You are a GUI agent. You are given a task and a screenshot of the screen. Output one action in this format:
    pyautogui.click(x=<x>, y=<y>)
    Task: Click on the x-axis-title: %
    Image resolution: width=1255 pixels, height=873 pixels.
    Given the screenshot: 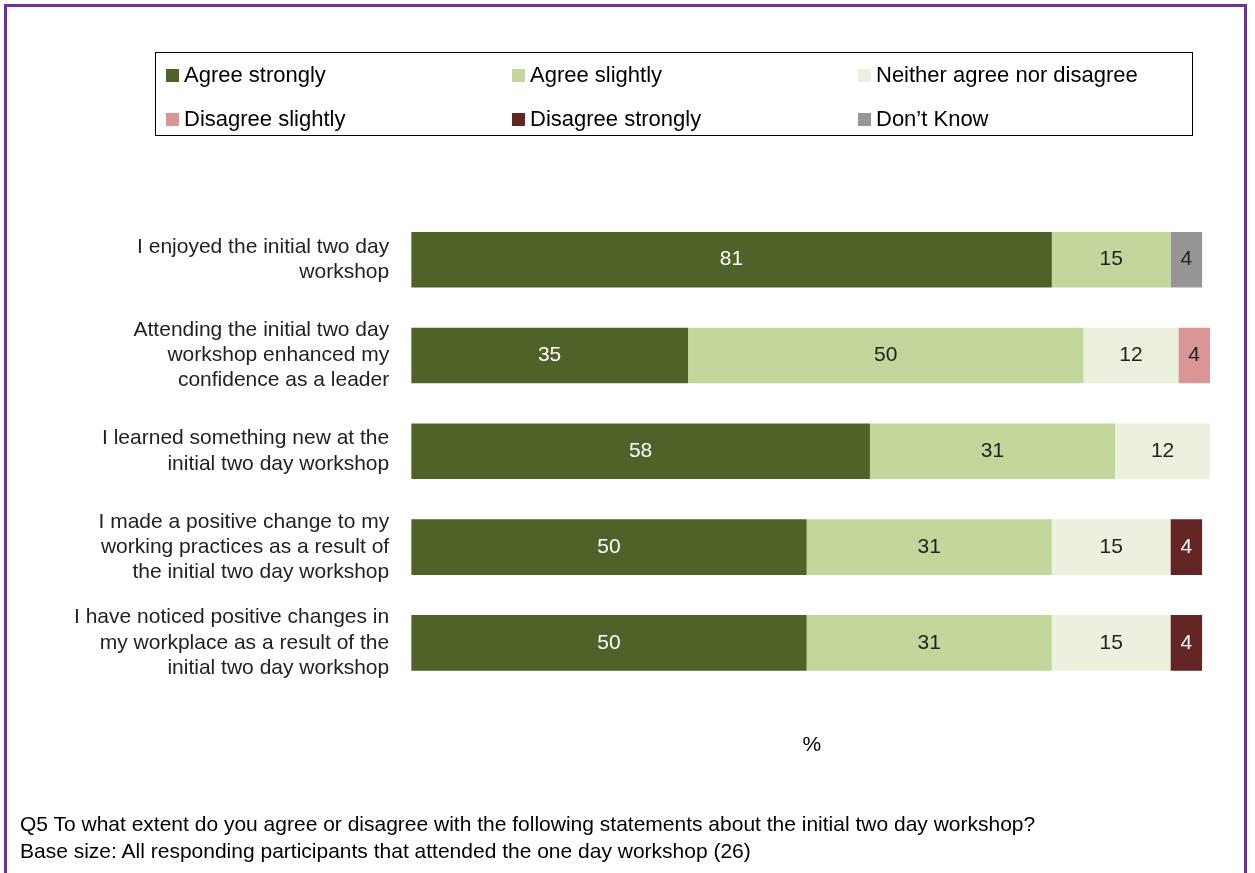 What is the action you would take?
    pyautogui.click(x=812, y=744)
    